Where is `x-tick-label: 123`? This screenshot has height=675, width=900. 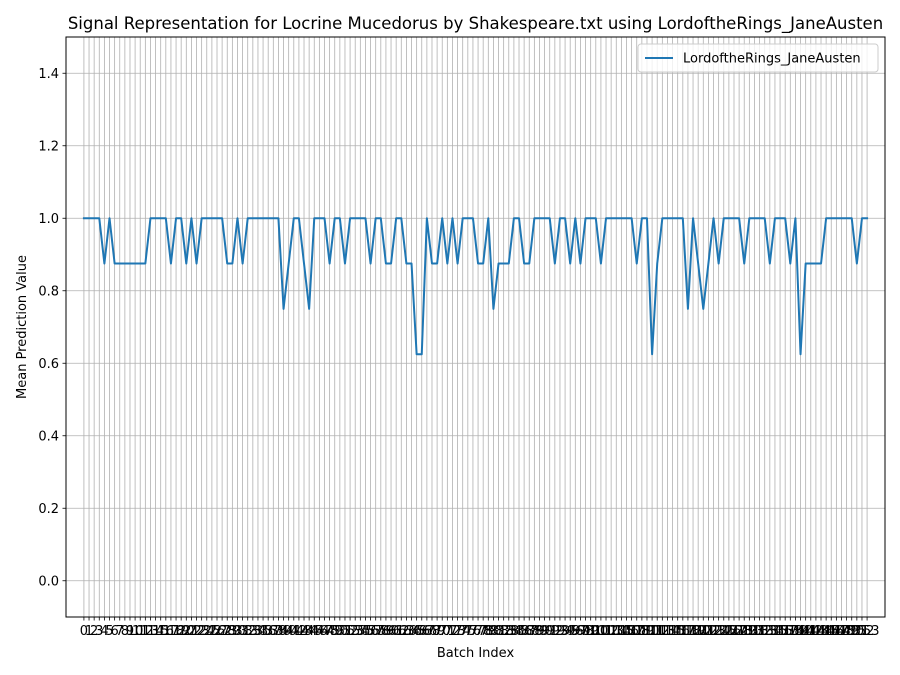 x-tick-label: 123 is located at coordinates (713, 631).